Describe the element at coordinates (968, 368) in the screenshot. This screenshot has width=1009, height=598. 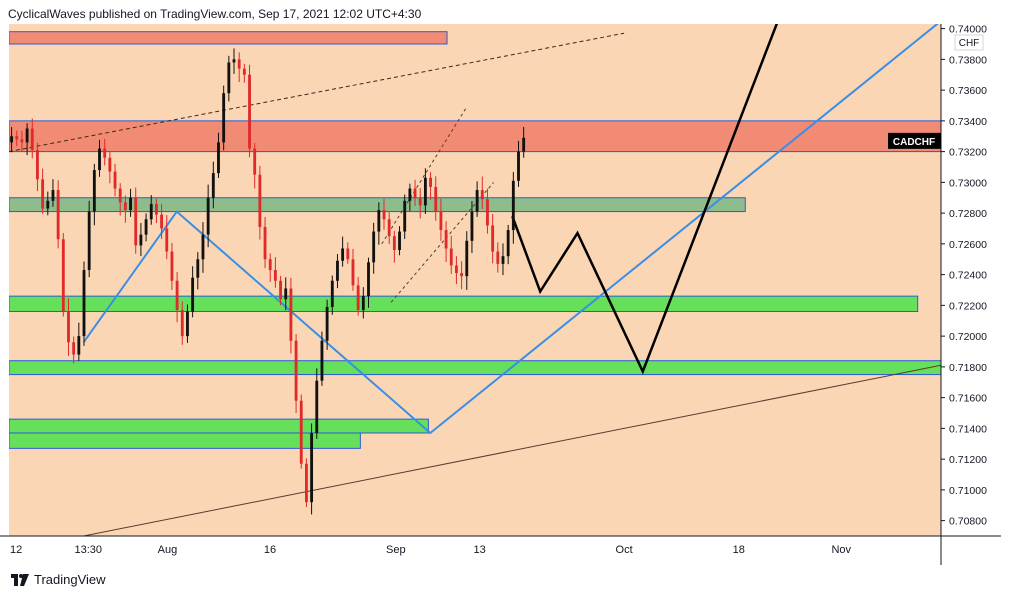
I see `y-tick-label: 0.71800` at that location.